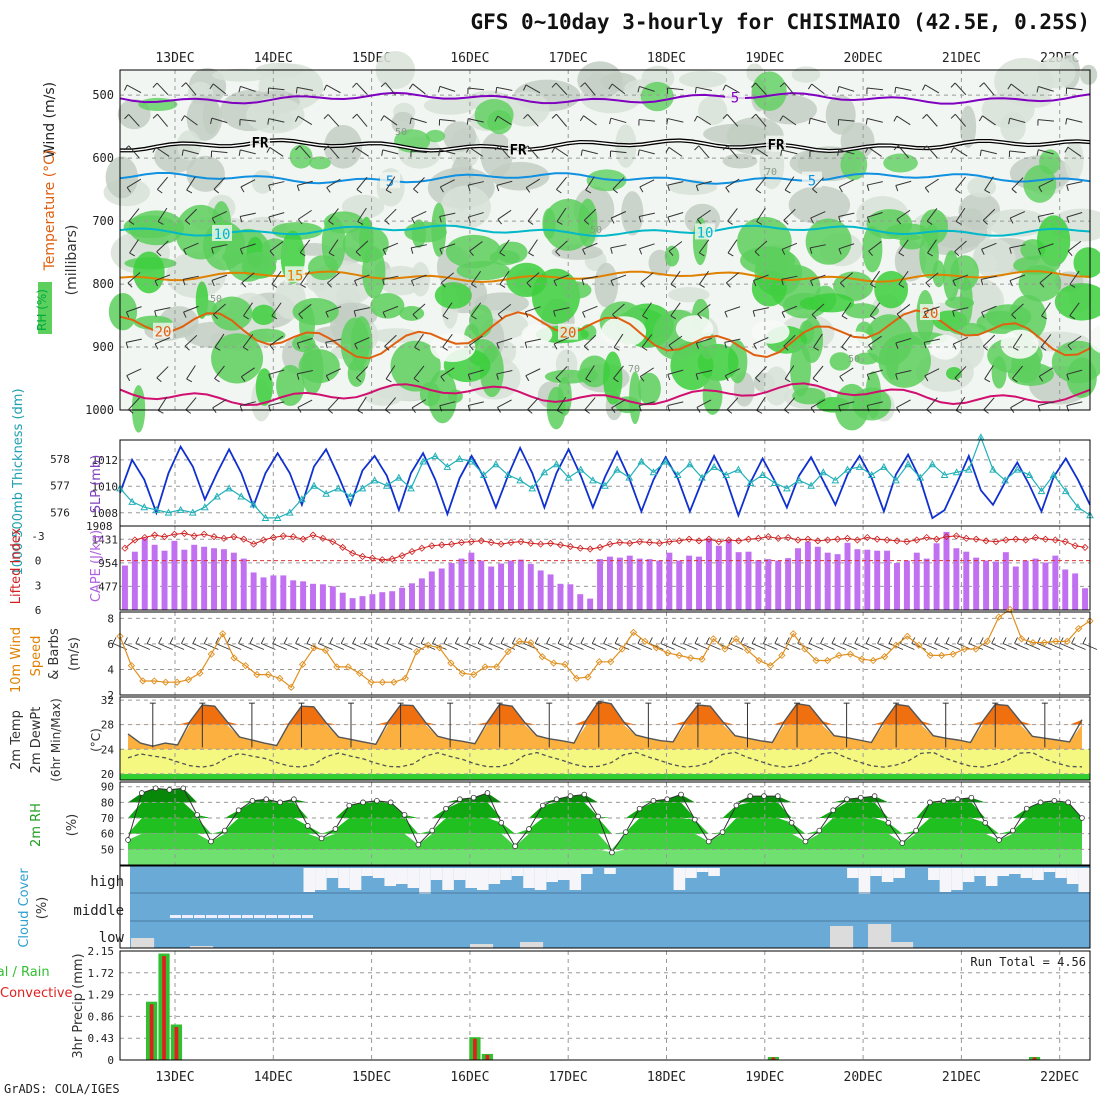  What do you see at coordinates (107, 818) in the screenshot?
I see `rh-tick: 70` at bounding box center [107, 818].